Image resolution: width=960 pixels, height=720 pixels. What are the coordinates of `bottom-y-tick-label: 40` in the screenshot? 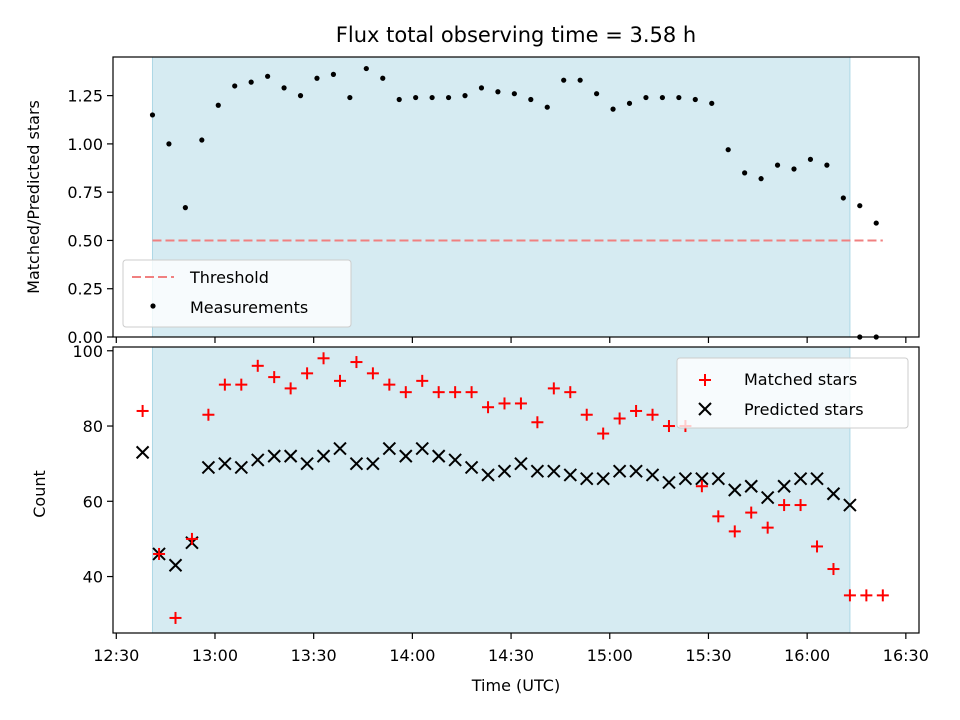 It's located at (93, 577).